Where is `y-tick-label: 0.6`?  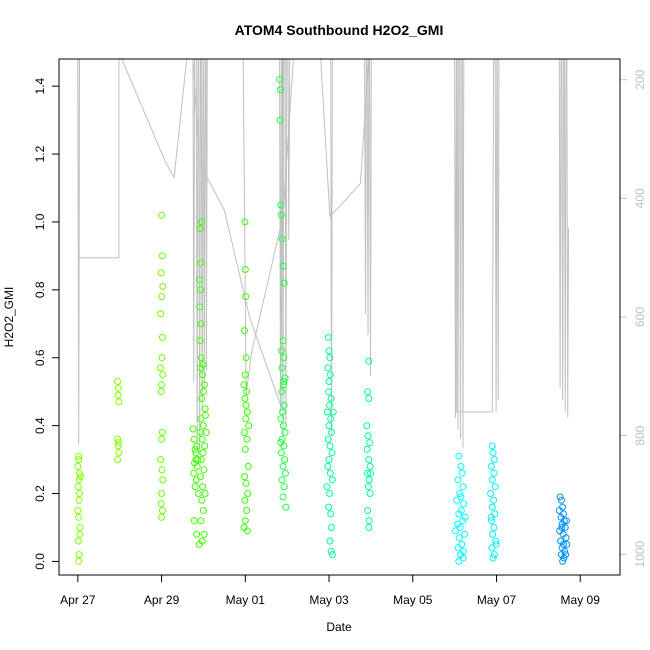
y-tick-label: 0.6 is located at coordinates (40, 357).